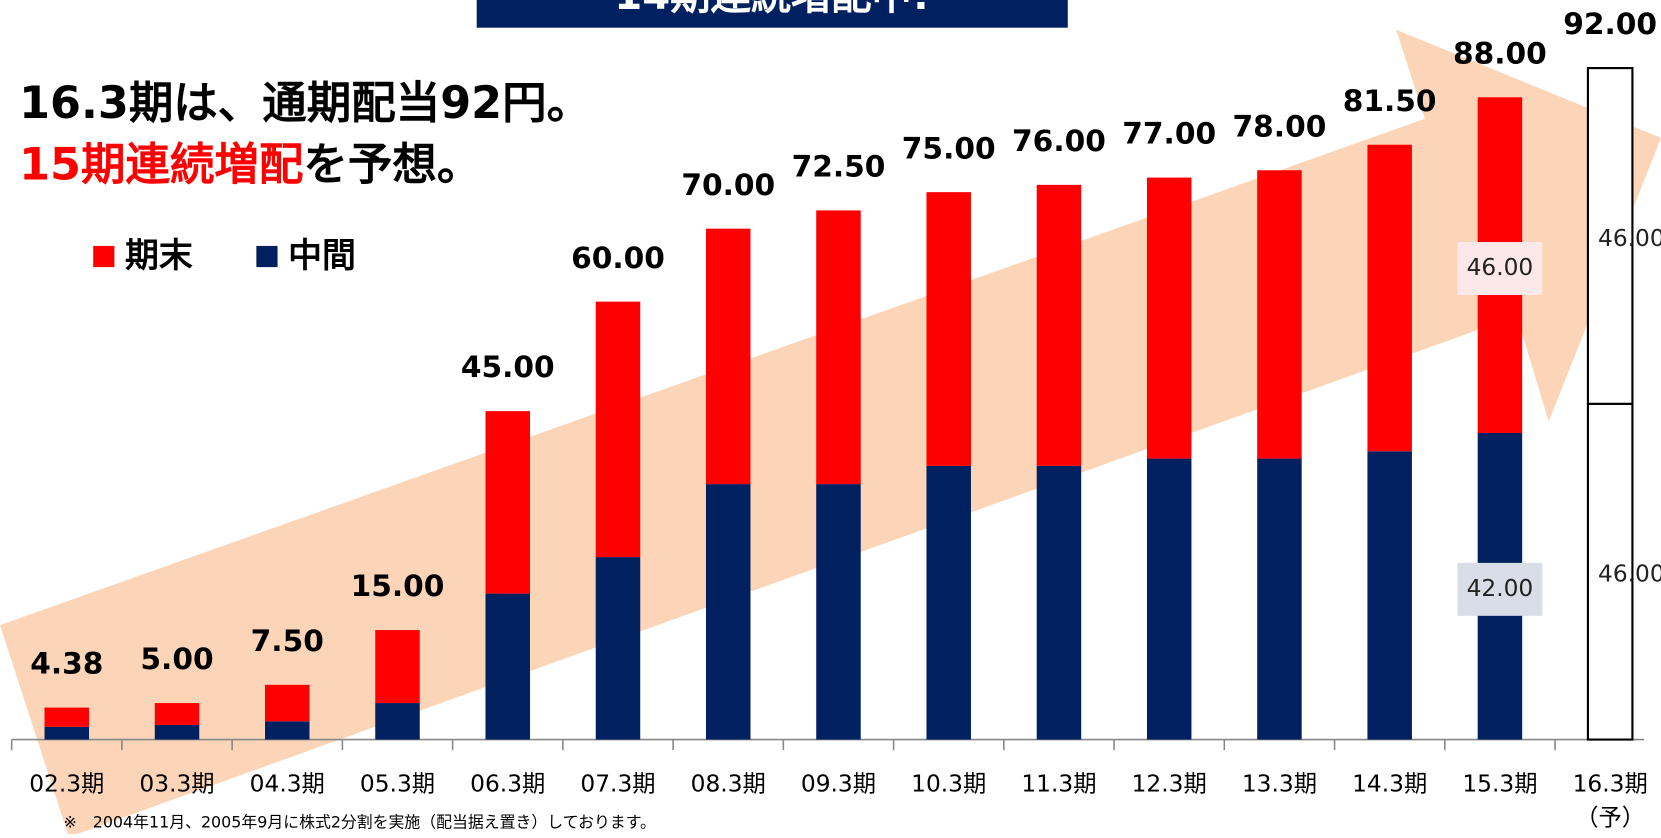 The height and width of the screenshot is (838, 1661). Describe the element at coordinates (1499, 784) in the screenshot. I see `x-tick-label: 15.3期` at that location.